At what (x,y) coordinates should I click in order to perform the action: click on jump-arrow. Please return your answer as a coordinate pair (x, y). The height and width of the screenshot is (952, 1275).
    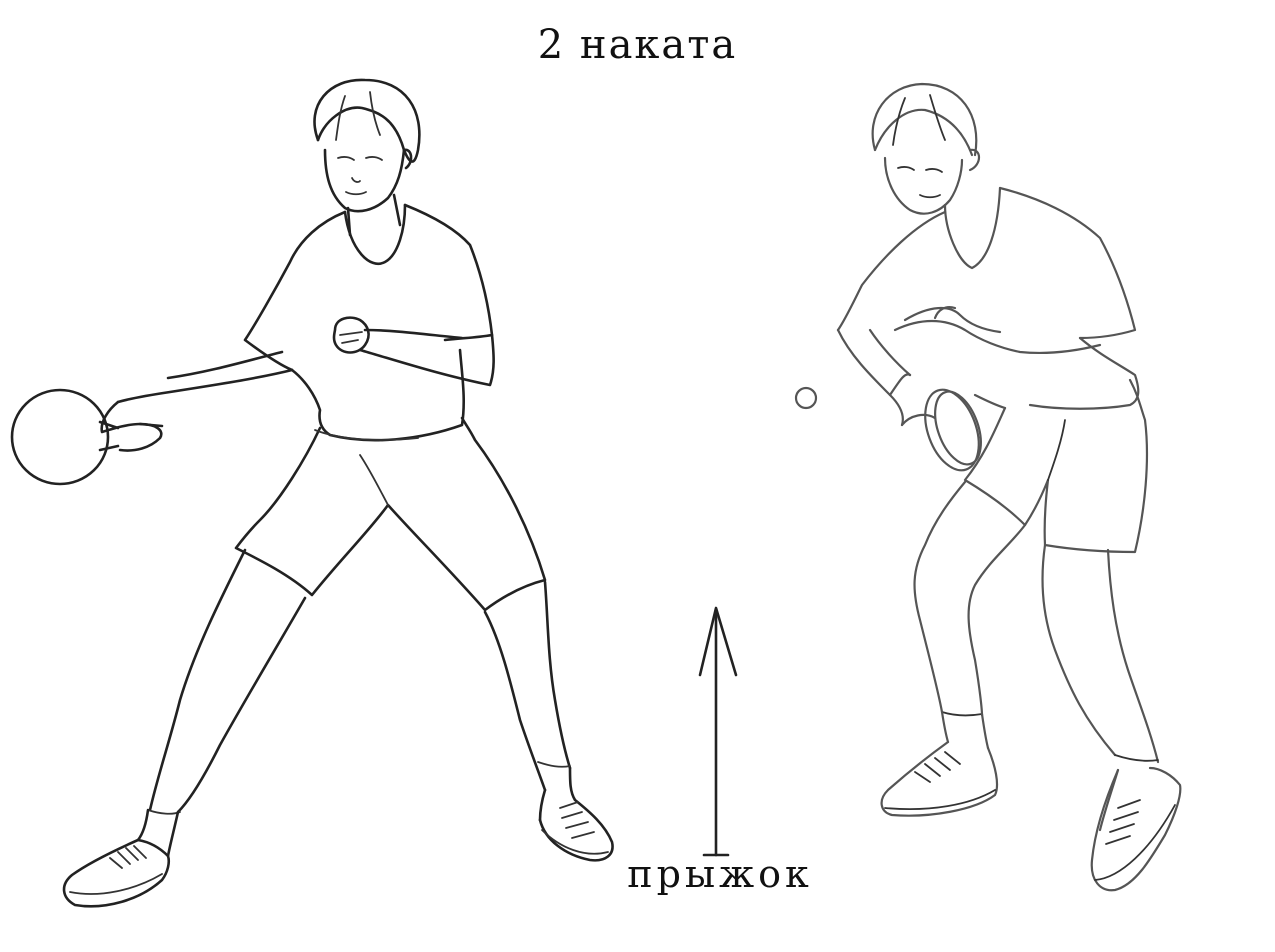
    Looking at the image, I should click on (718, 731).